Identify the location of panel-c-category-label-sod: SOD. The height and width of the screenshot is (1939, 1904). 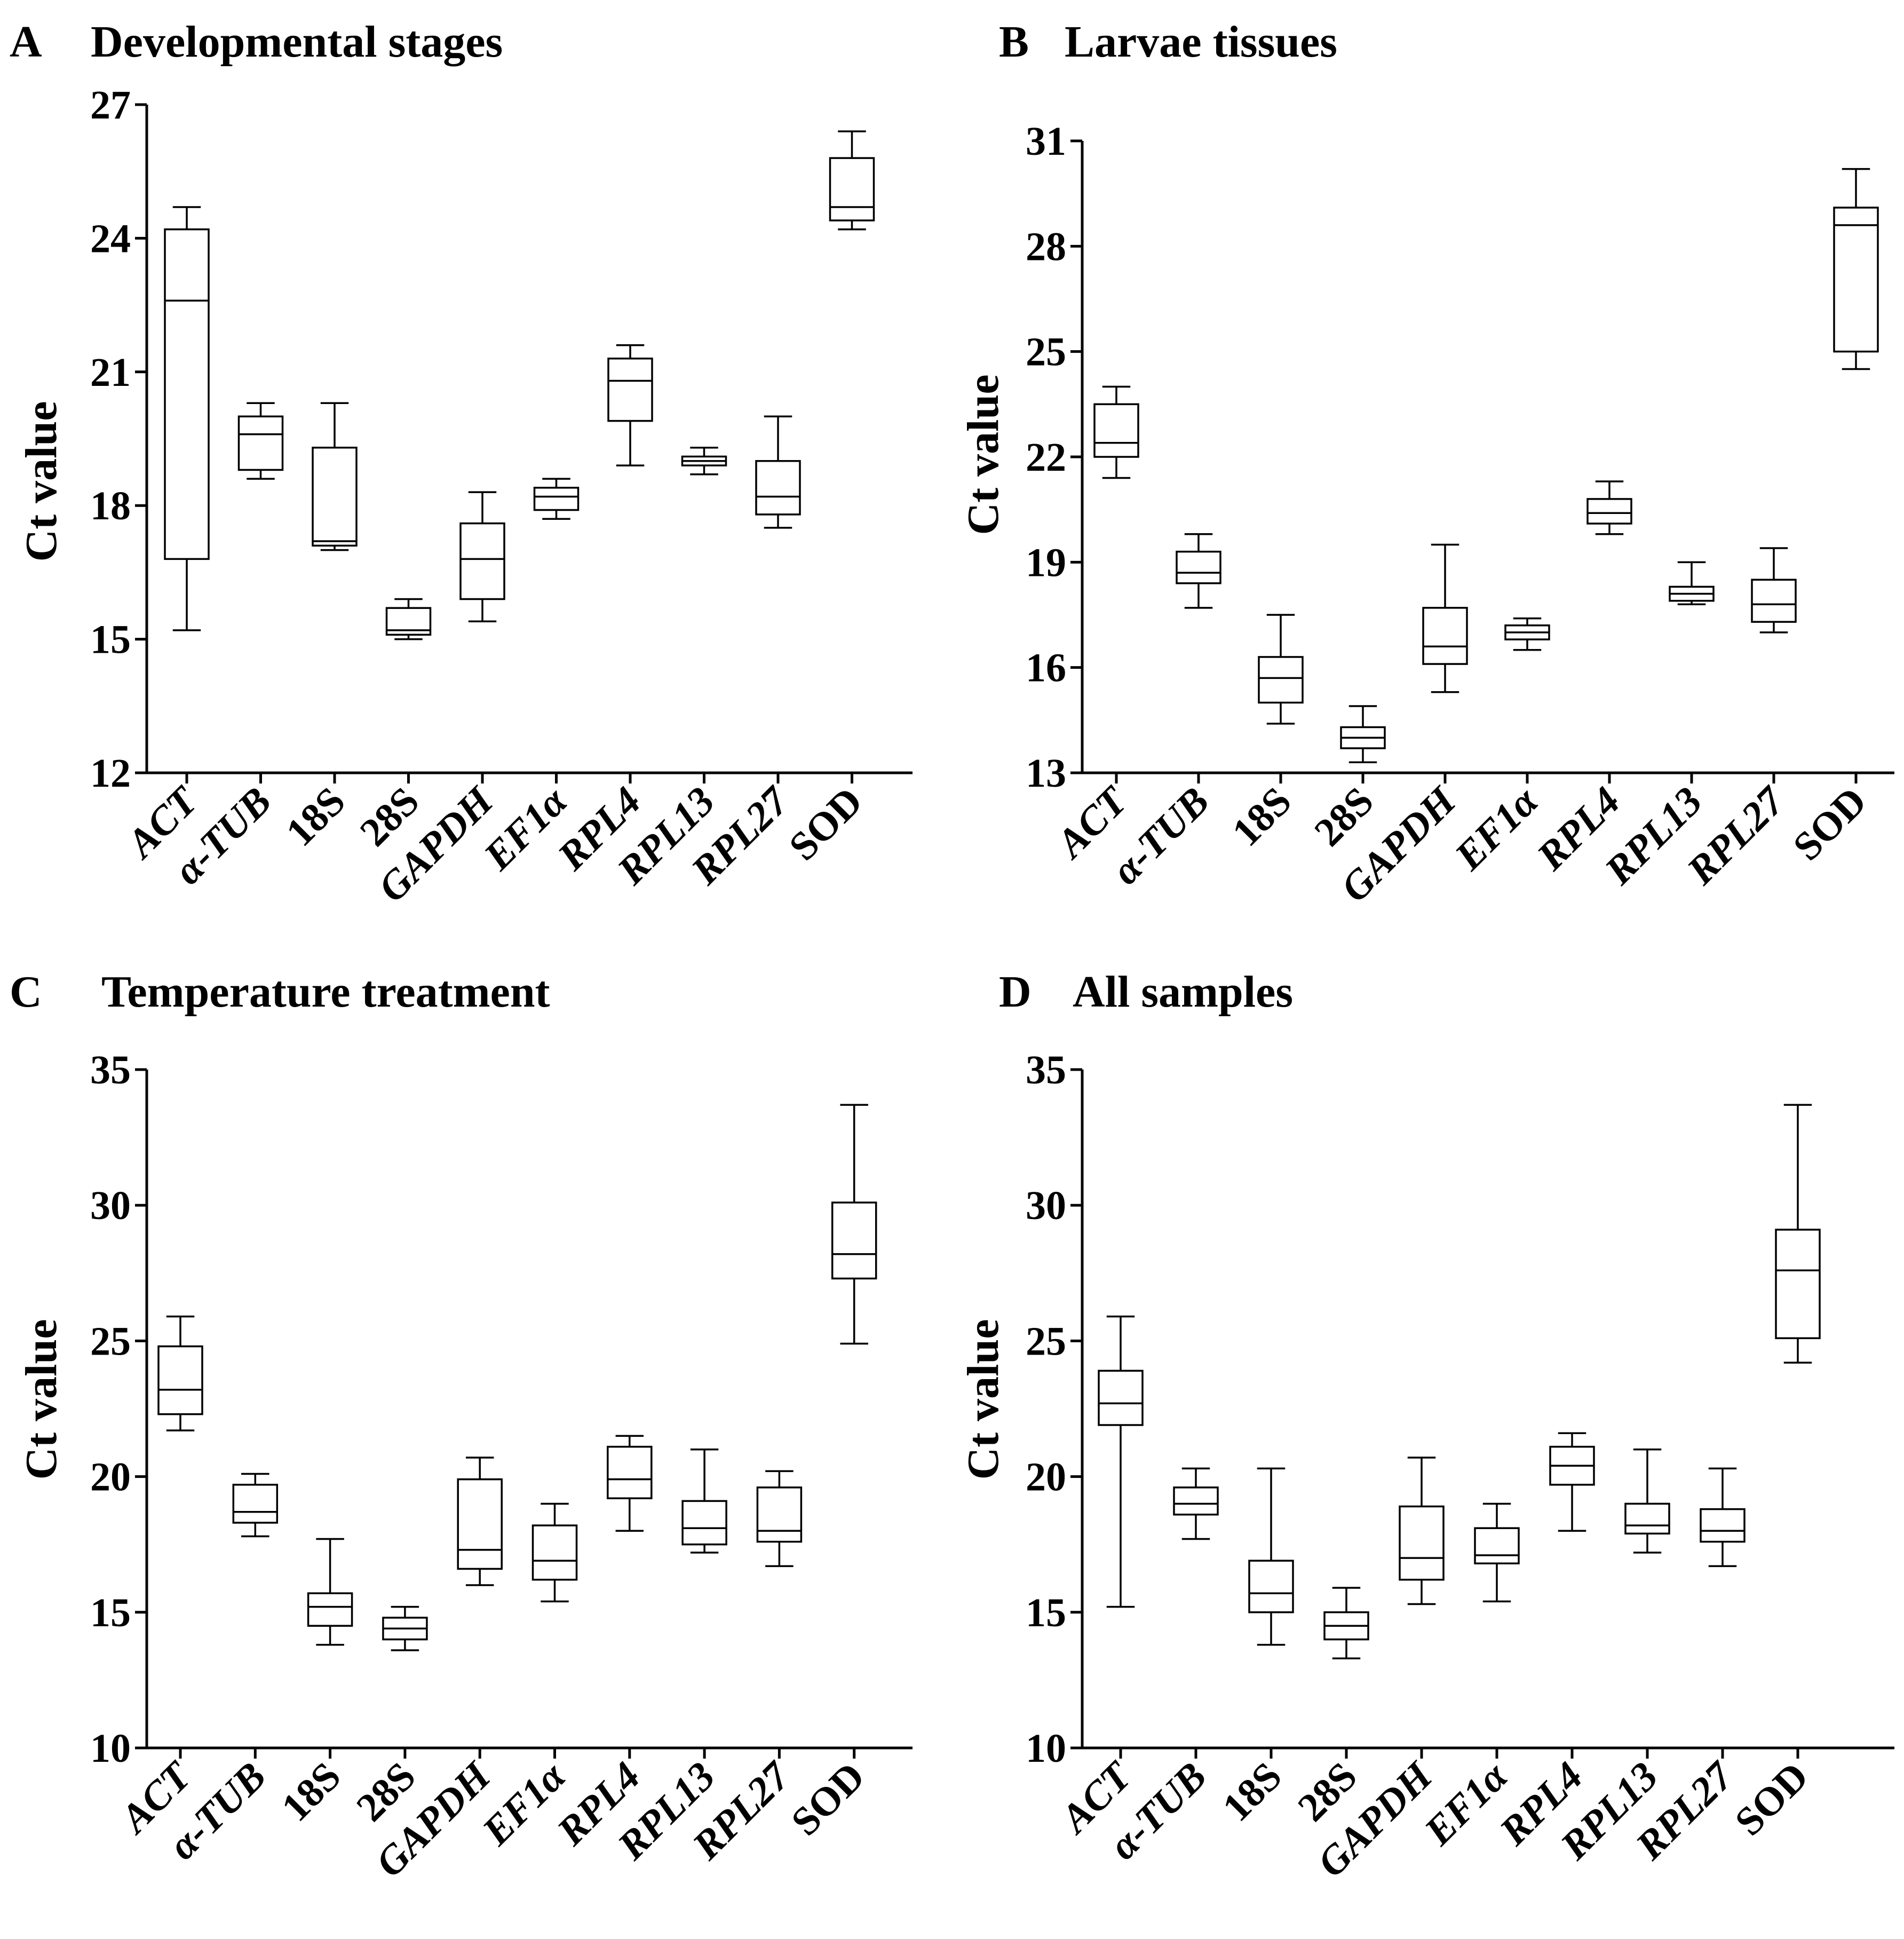
(828, 1799).